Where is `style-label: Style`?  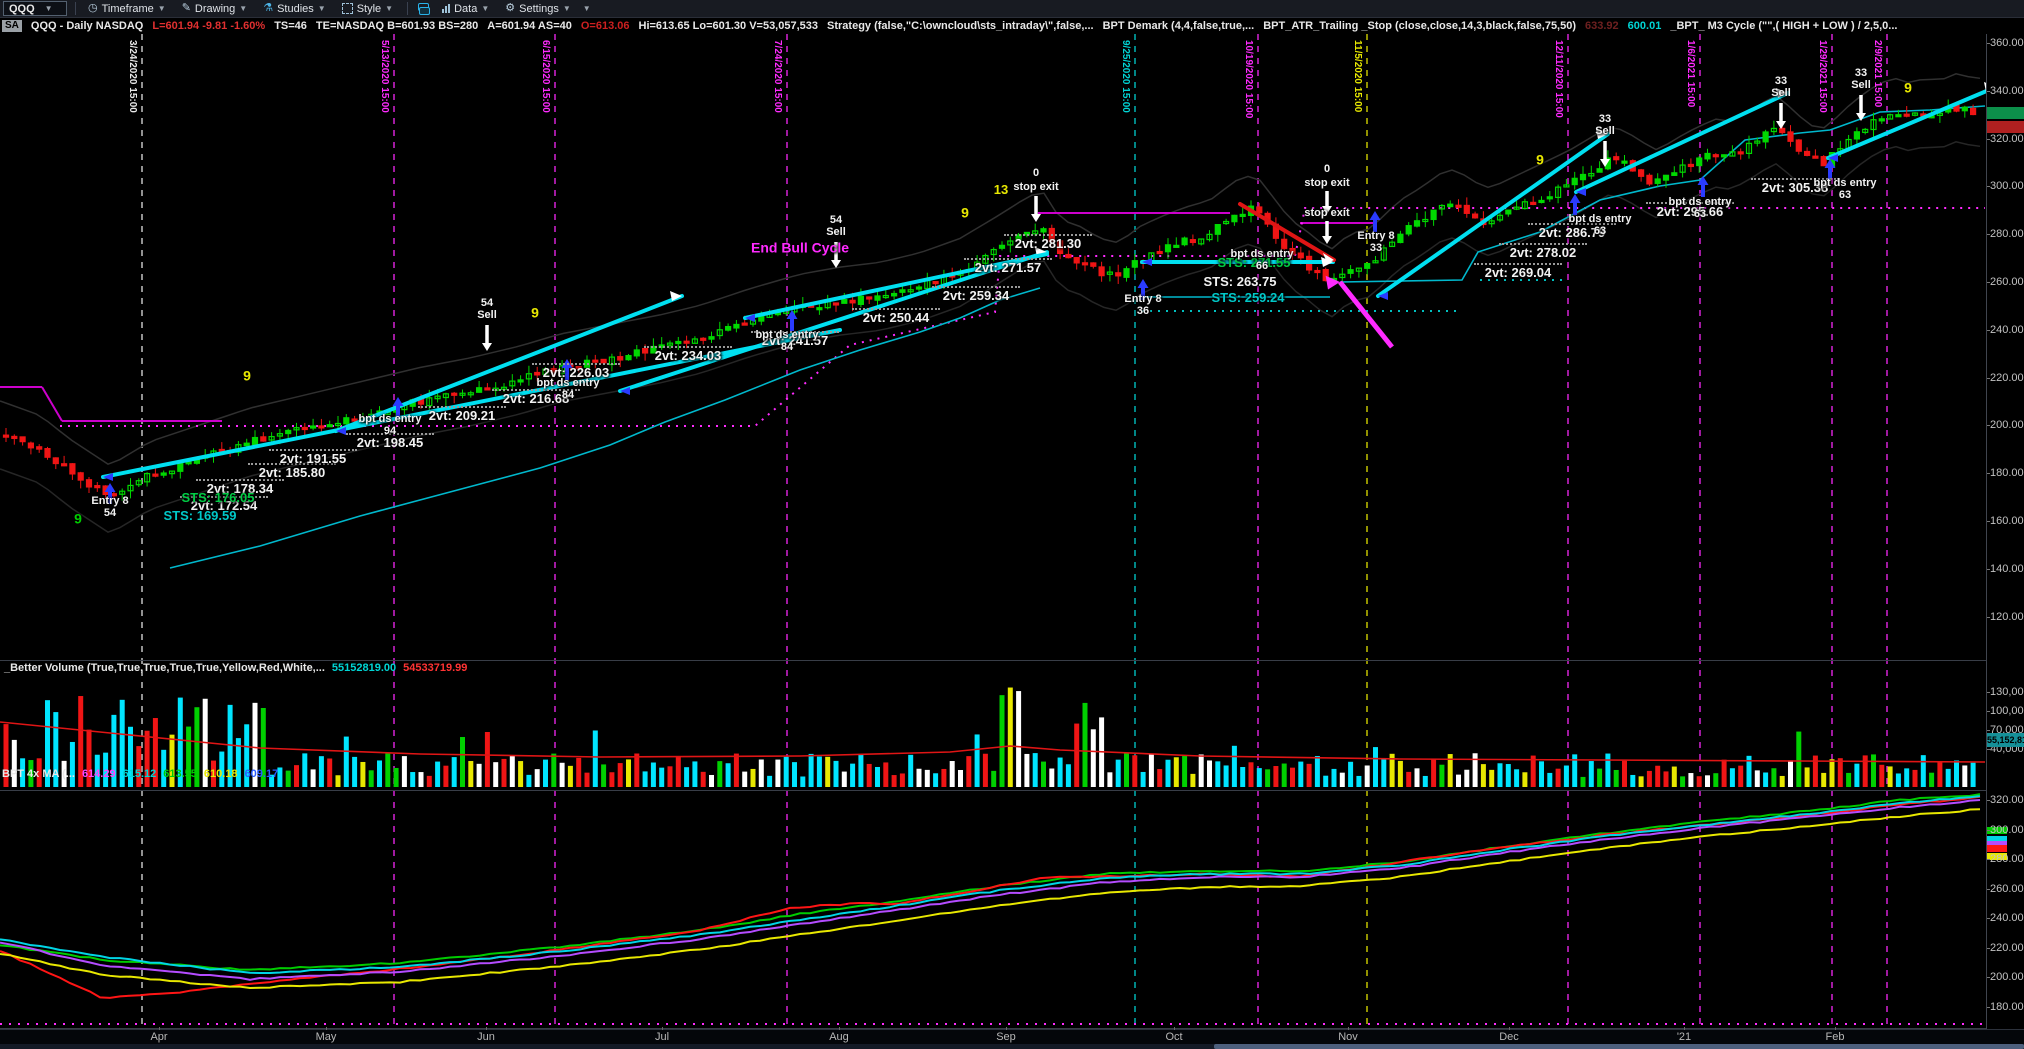
style-label: Style is located at coordinates (369, 8).